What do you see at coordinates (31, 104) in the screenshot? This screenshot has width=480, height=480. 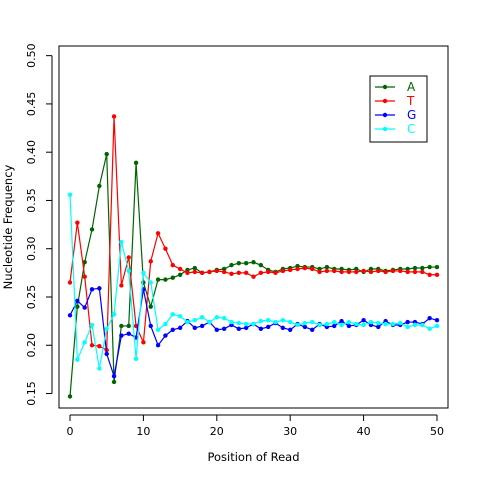 I see `y-tick-label: 0.45` at bounding box center [31, 104].